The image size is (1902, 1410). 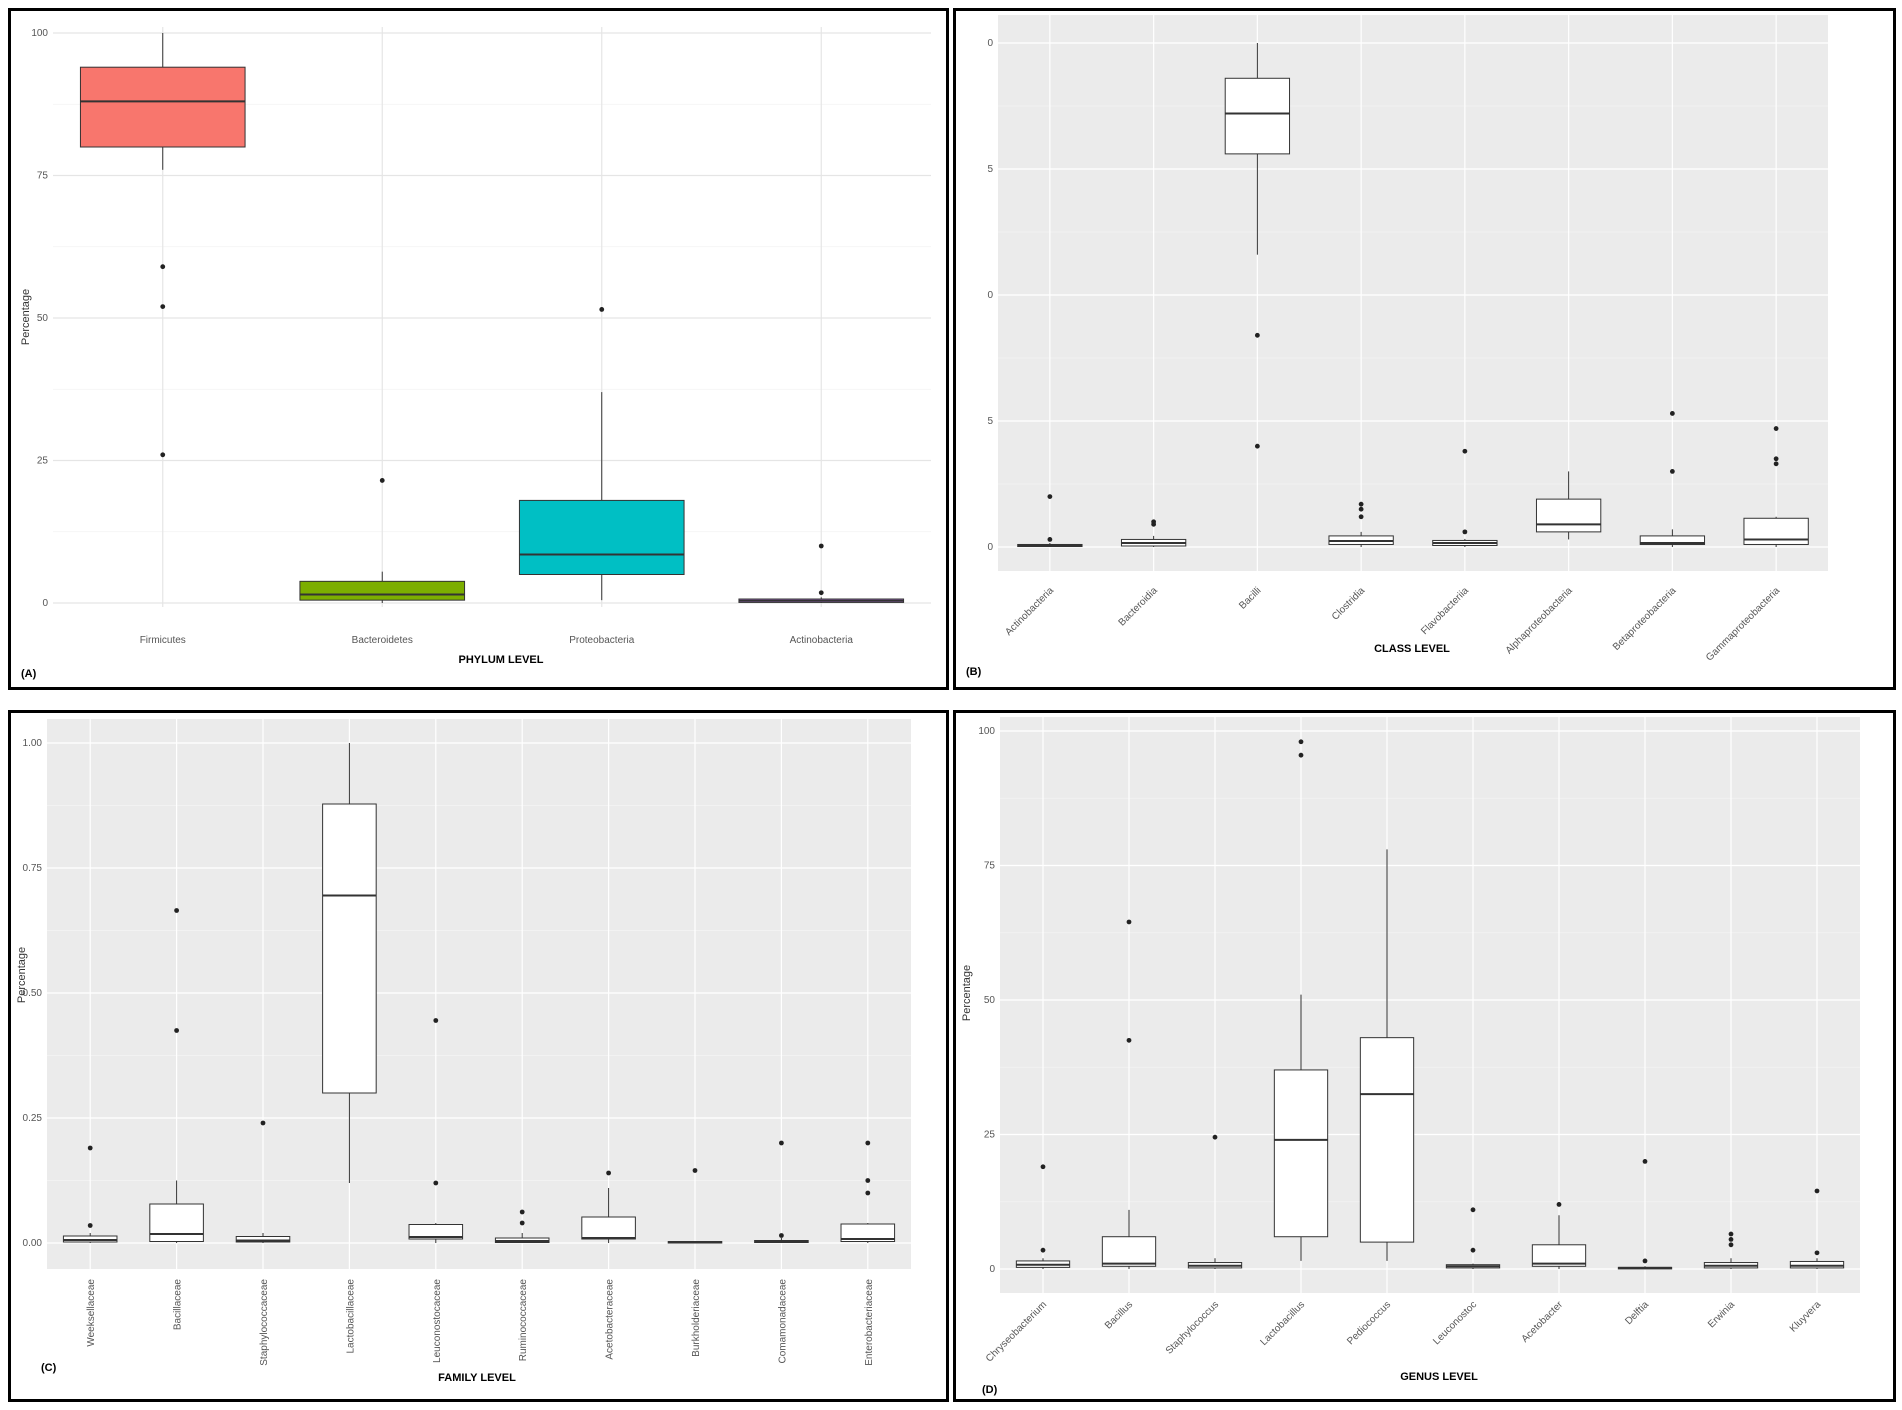 I want to click on x-tick-label: Acetobacter, so click(x=1543, y=1322).